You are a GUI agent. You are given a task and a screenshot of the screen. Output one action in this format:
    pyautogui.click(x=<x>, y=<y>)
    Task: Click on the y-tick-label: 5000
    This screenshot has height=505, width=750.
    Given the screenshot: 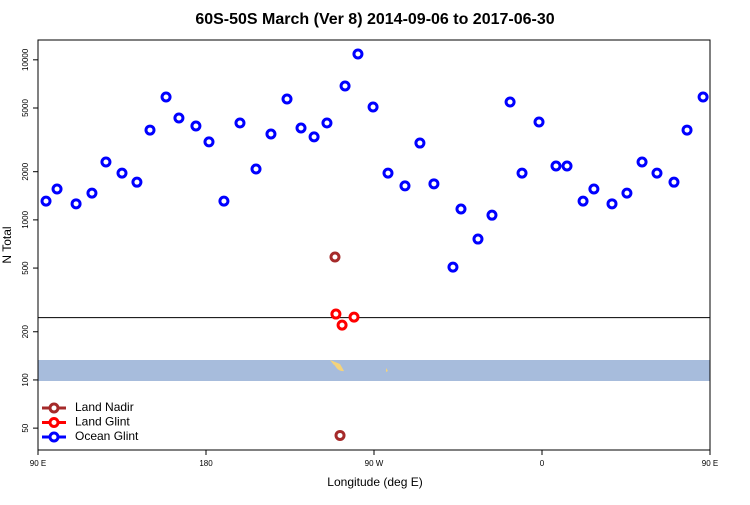 What is the action you would take?
    pyautogui.click(x=25, y=108)
    